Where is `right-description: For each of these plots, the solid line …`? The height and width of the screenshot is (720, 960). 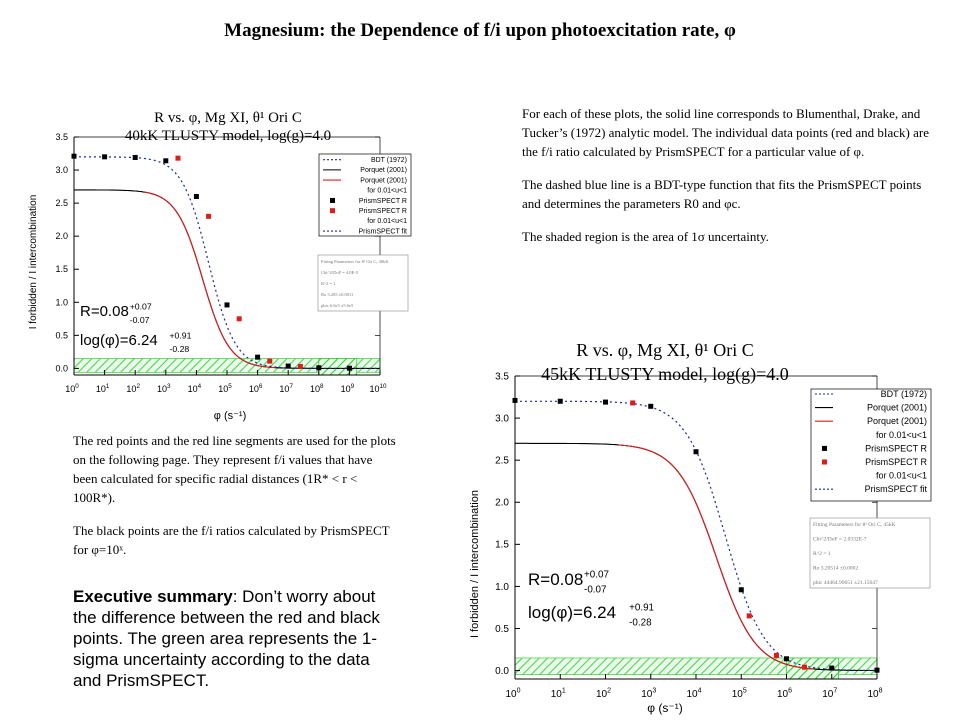
right-description: For each of these plots, the solid line … is located at coordinates (732, 182).